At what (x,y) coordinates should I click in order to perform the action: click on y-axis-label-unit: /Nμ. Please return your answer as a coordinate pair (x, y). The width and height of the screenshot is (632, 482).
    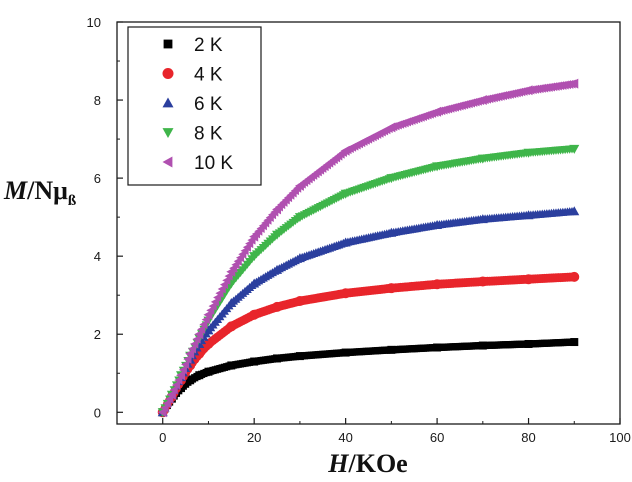
    Looking at the image, I should click on (47, 190).